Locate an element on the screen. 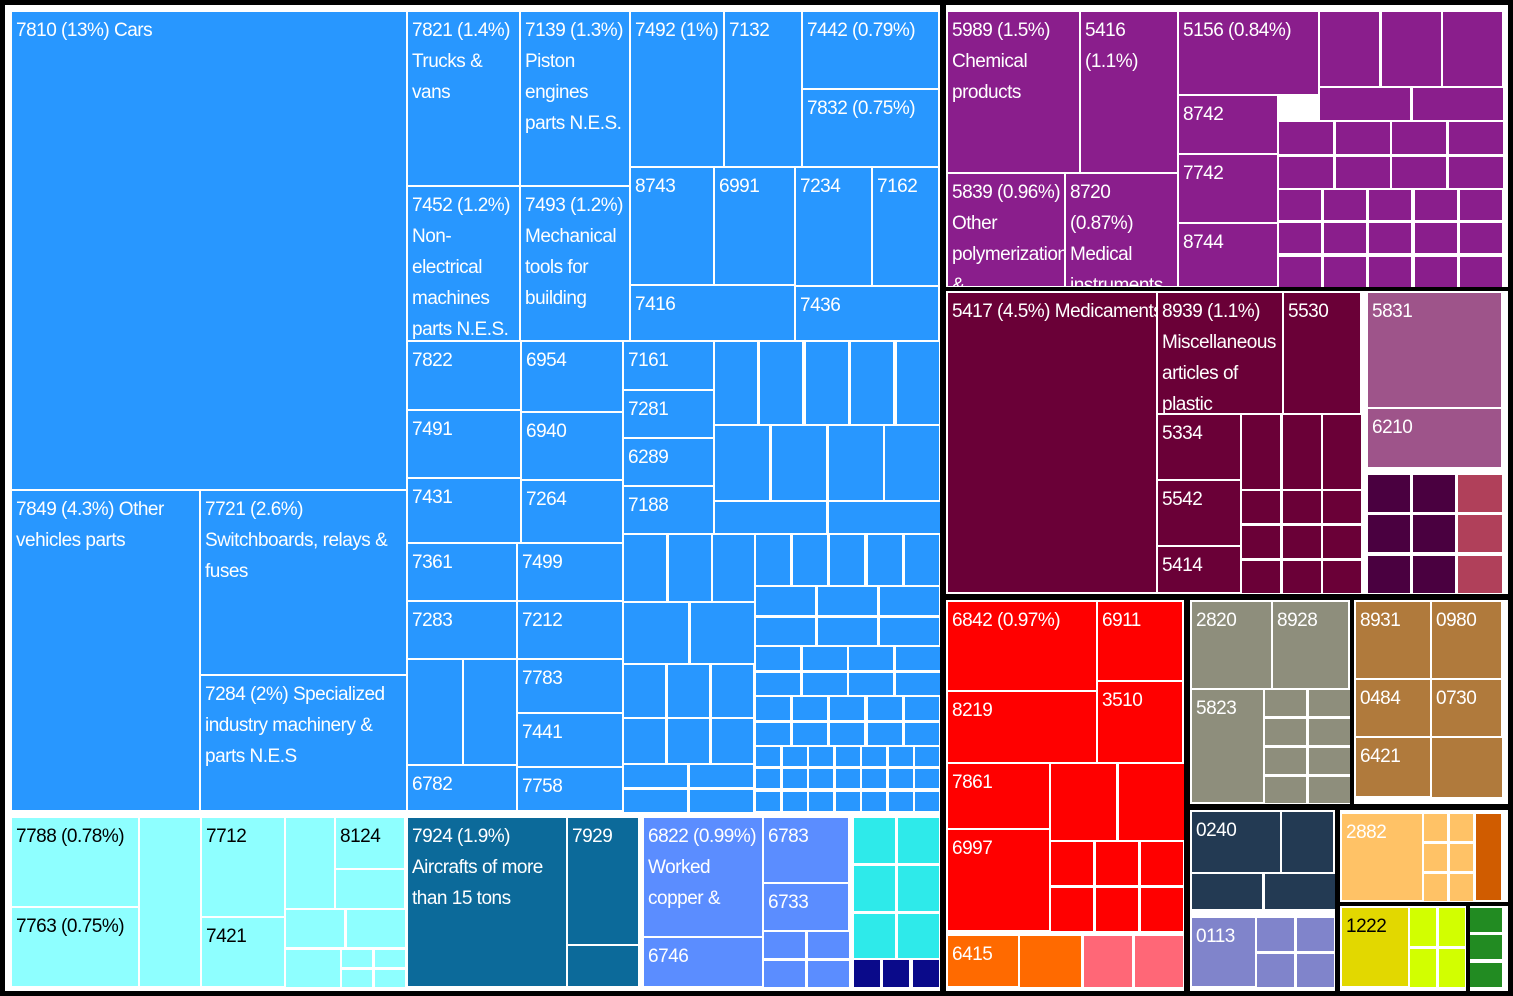 The image size is (1513, 996). treemap-tile-6911: 6911 is located at coordinates (1140, 641).